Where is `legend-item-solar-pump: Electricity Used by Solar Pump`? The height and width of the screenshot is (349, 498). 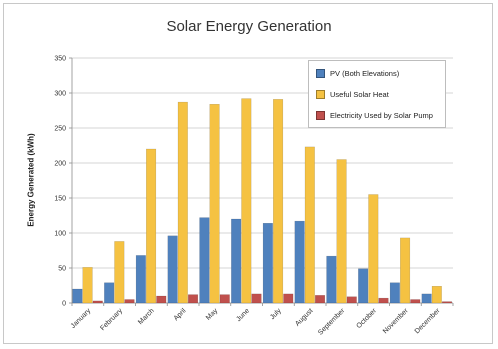
legend-item-solar-pump: Electricity Used by Solar Pump is located at coordinates (374, 115).